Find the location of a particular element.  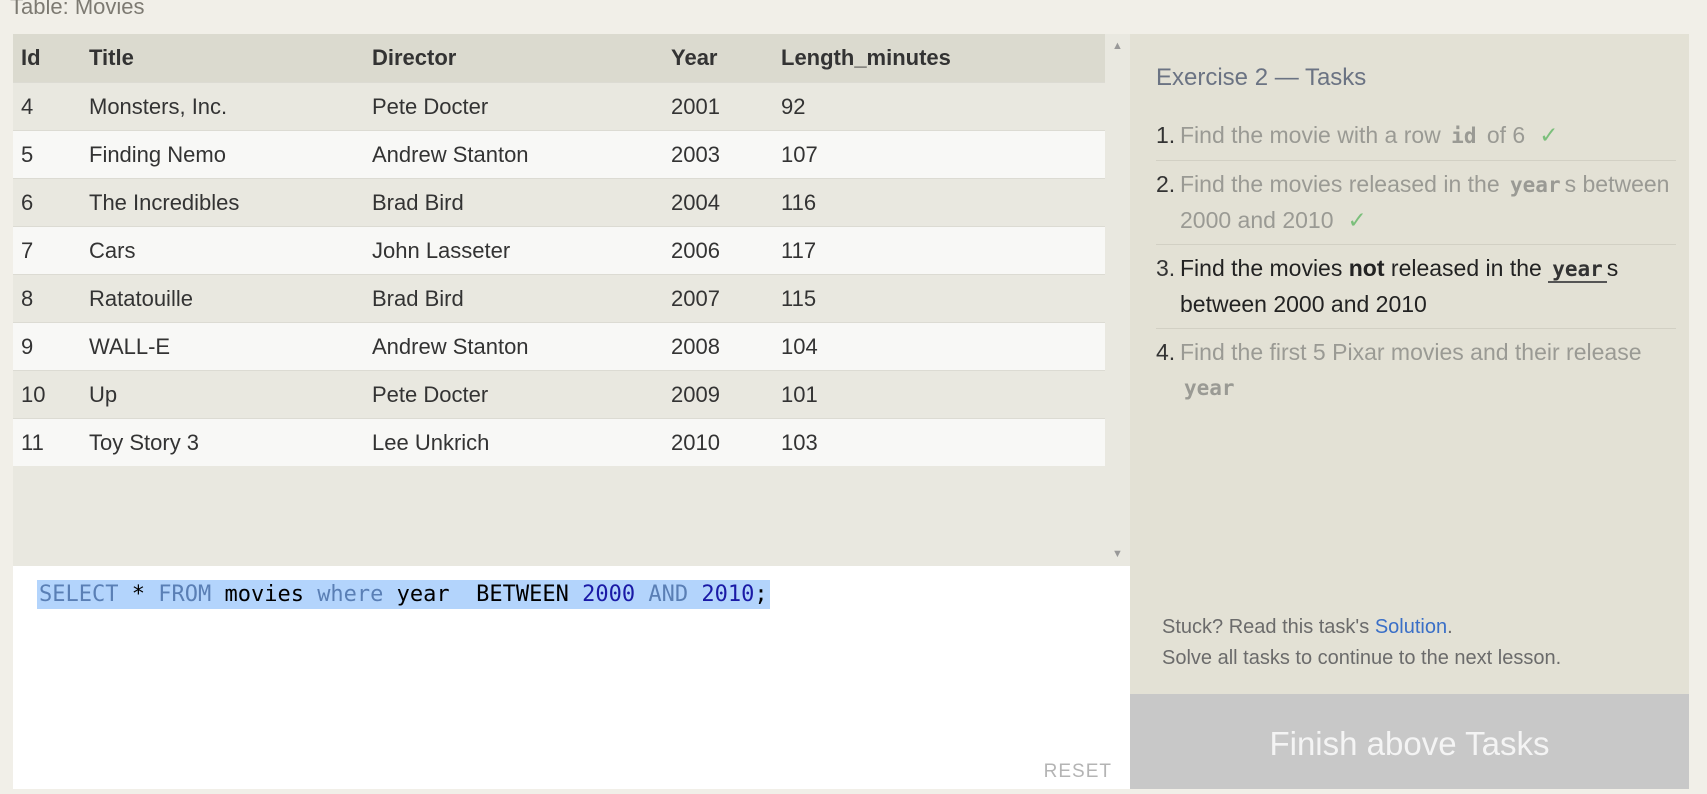

table-cell: Finding Nemo is located at coordinates (222, 154).